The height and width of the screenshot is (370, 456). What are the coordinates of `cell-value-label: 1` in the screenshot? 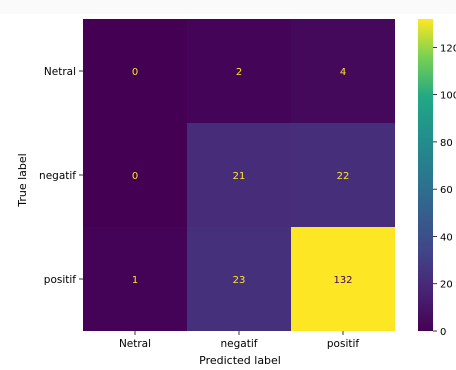 It's located at (135, 280).